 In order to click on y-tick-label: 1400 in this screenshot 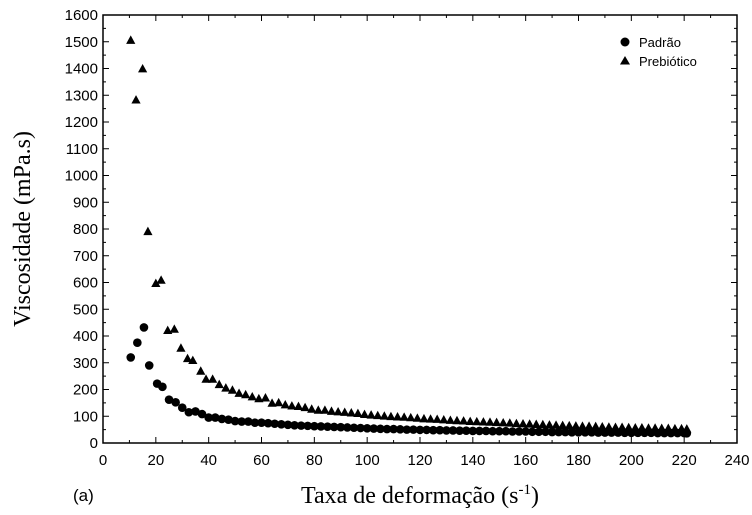, I will do `click(81, 69)`.